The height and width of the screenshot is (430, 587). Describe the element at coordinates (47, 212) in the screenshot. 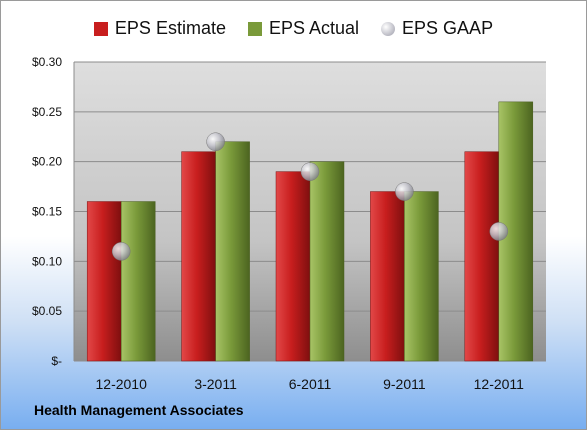

I see `y-tick-label: $0.15` at that location.